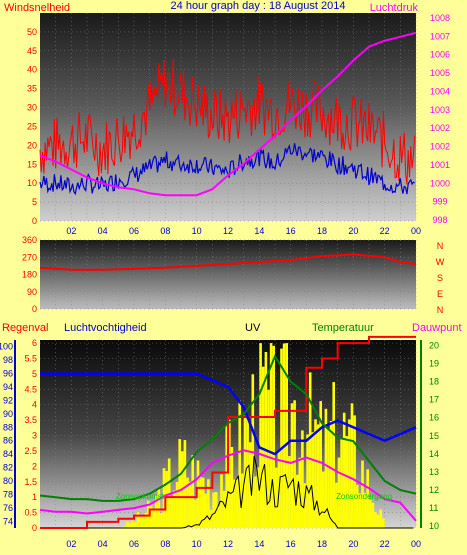  What do you see at coordinates (29, 257) in the screenshot?
I see `direction-tick-label: 270` at bounding box center [29, 257].